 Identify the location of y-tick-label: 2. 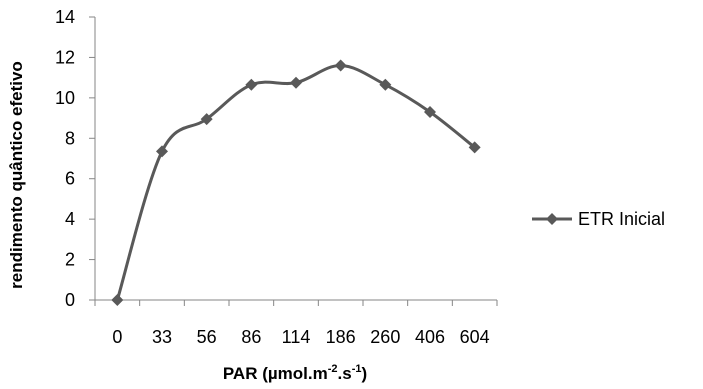
(70, 260).